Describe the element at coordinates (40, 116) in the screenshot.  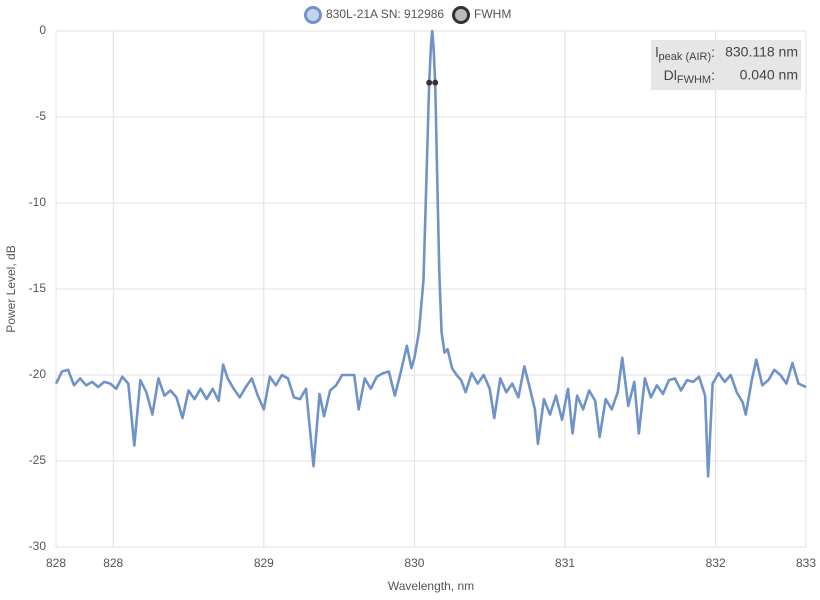
I see `y-tick-label: -5` at that location.